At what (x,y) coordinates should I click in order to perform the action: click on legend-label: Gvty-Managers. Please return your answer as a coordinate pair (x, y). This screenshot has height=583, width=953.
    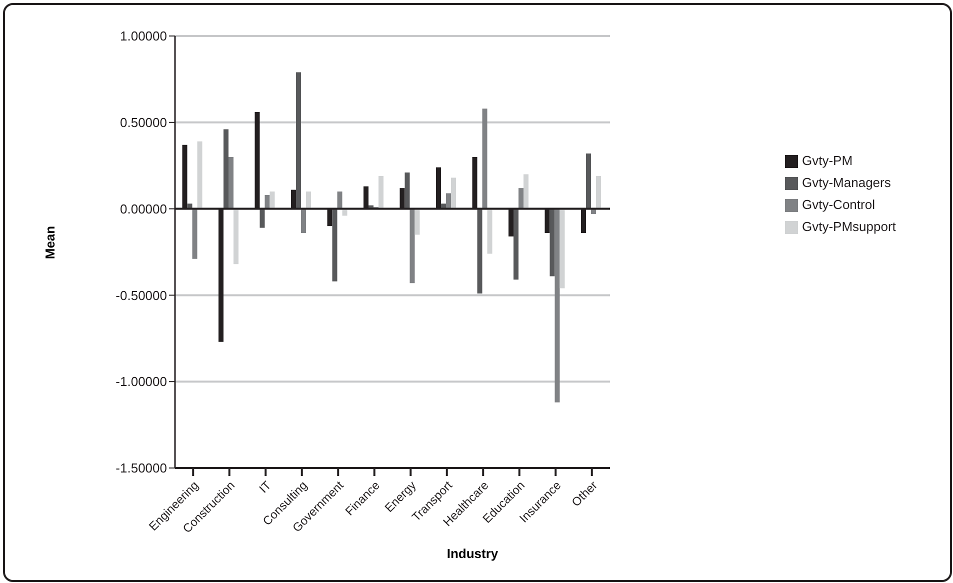
    Looking at the image, I should click on (846, 182).